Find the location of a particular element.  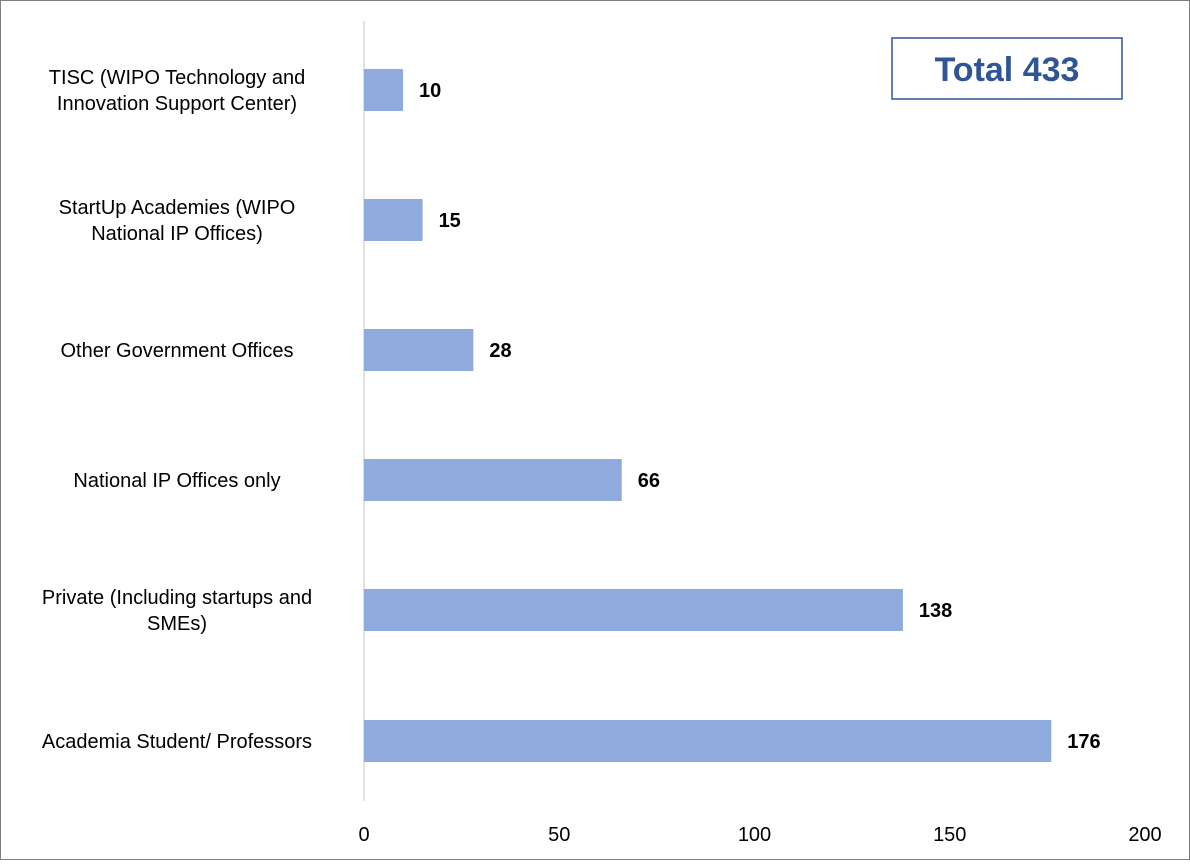

data-label: 66 is located at coordinates (649, 481).